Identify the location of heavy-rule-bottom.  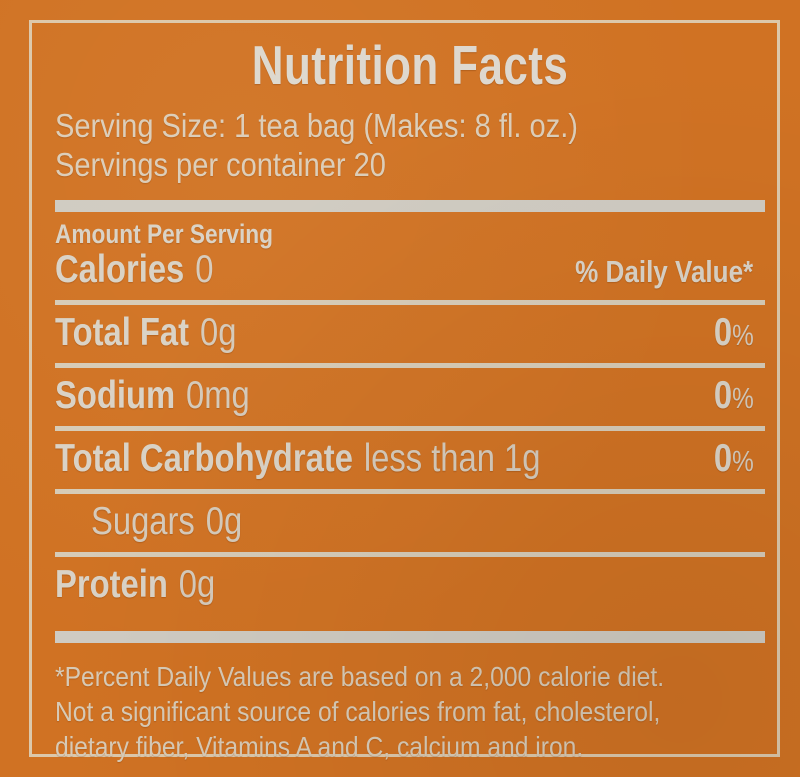
(410, 637).